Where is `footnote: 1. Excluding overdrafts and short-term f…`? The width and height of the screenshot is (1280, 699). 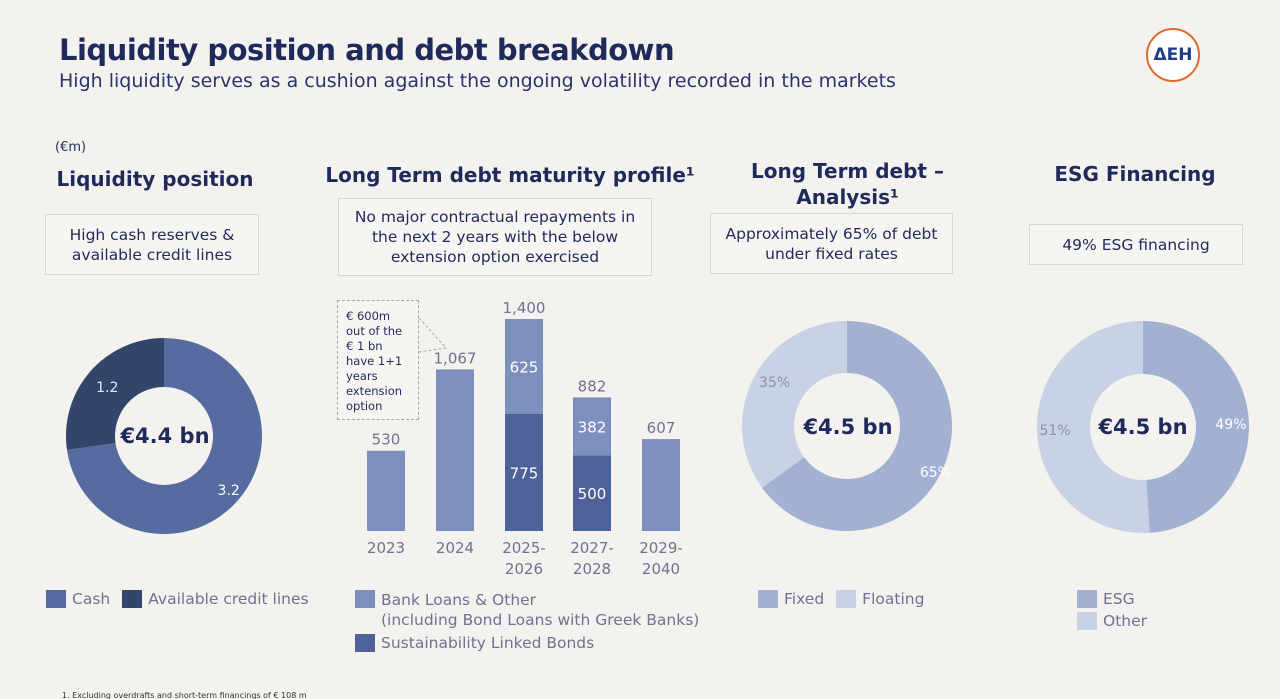 footnote: 1. Excluding overdrafts and short-term f… is located at coordinates (184, 695).